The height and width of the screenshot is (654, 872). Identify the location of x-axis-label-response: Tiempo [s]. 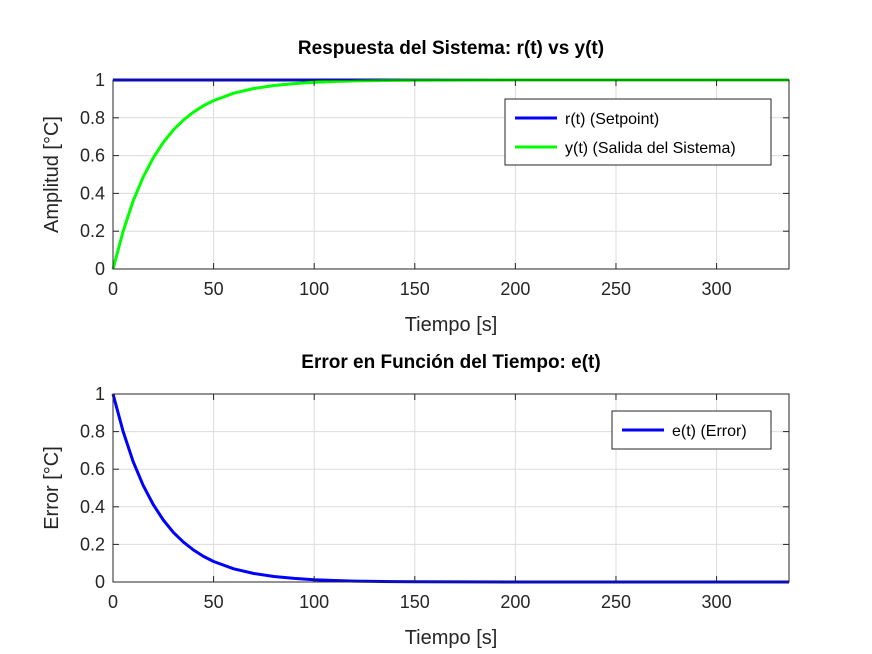
(451, 325).